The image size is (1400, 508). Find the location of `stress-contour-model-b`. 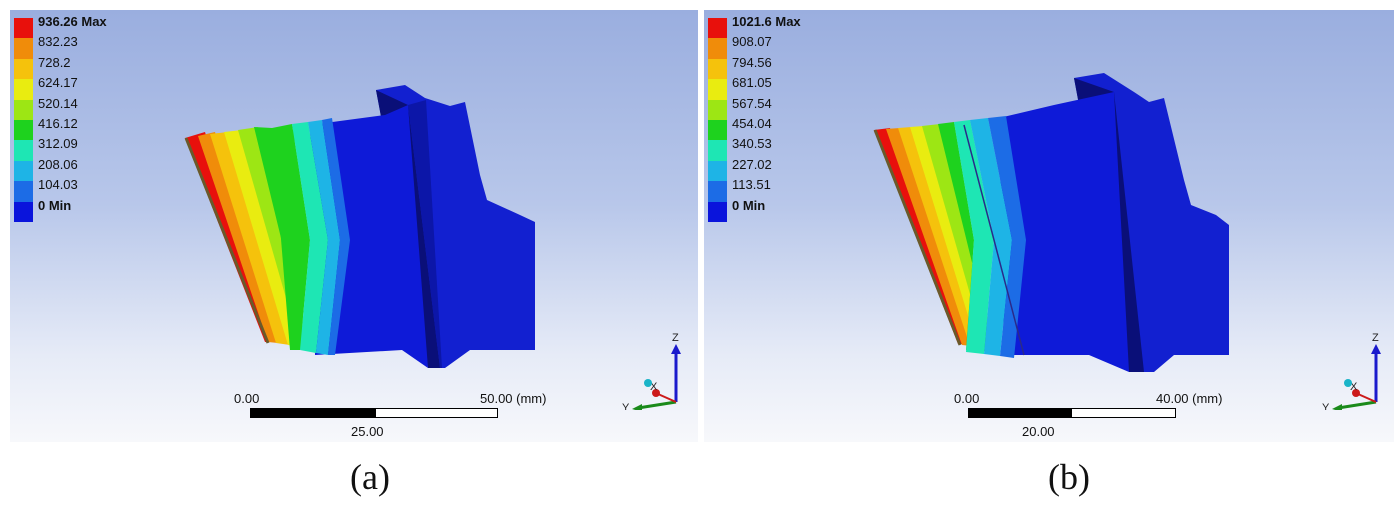

stress-contour-model-b is located at coordinates (1051, 222).